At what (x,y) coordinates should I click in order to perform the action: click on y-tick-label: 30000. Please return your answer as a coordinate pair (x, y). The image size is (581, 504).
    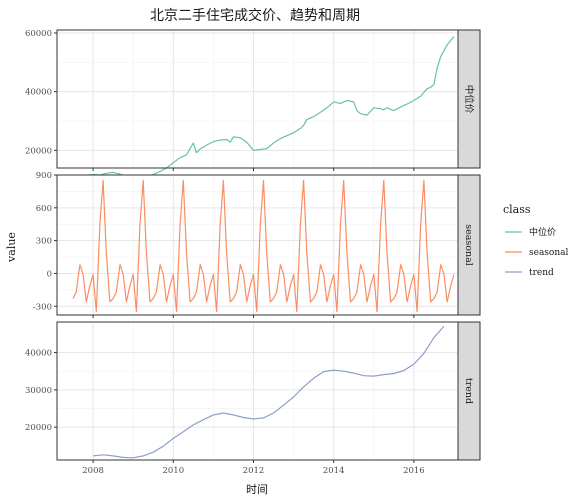
    Looking at the image, I should click on (38, 391).